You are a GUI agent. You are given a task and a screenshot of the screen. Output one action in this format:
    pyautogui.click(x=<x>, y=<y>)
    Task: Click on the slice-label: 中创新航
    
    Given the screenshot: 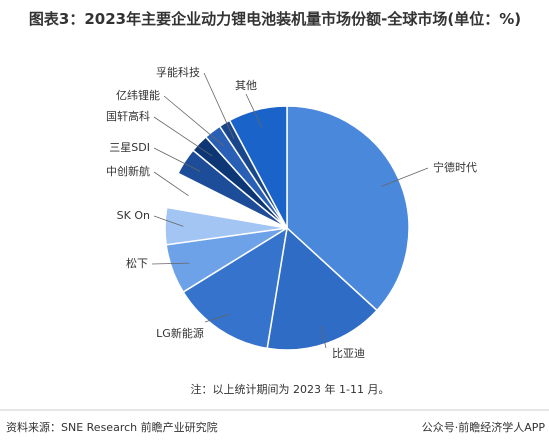 What is the action you would take?
    pyautogui.click(x=128, y=171)
    